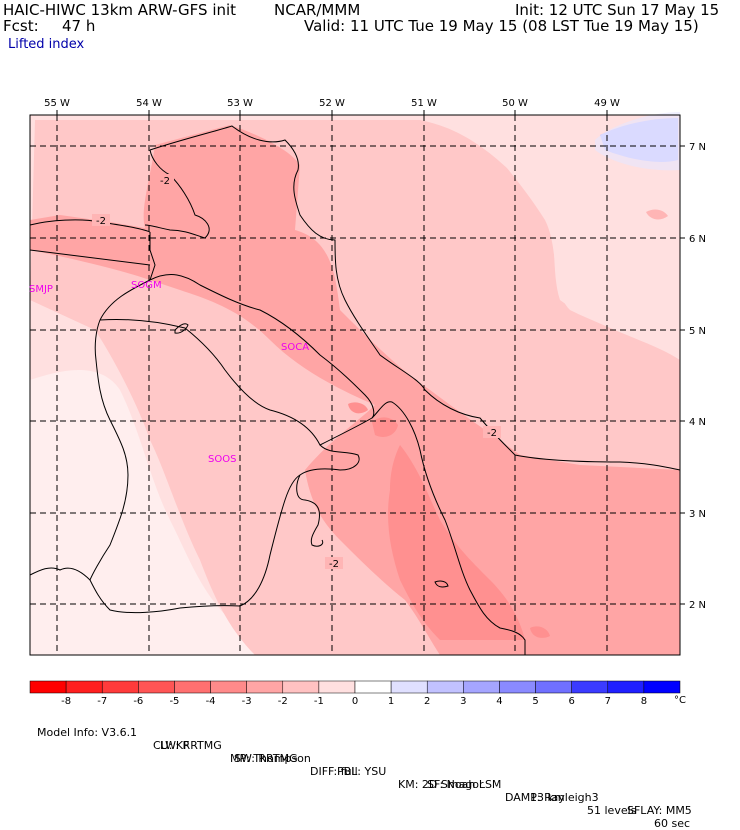  I want to click on colorbar-tick-label: -8, so click(66, 701).